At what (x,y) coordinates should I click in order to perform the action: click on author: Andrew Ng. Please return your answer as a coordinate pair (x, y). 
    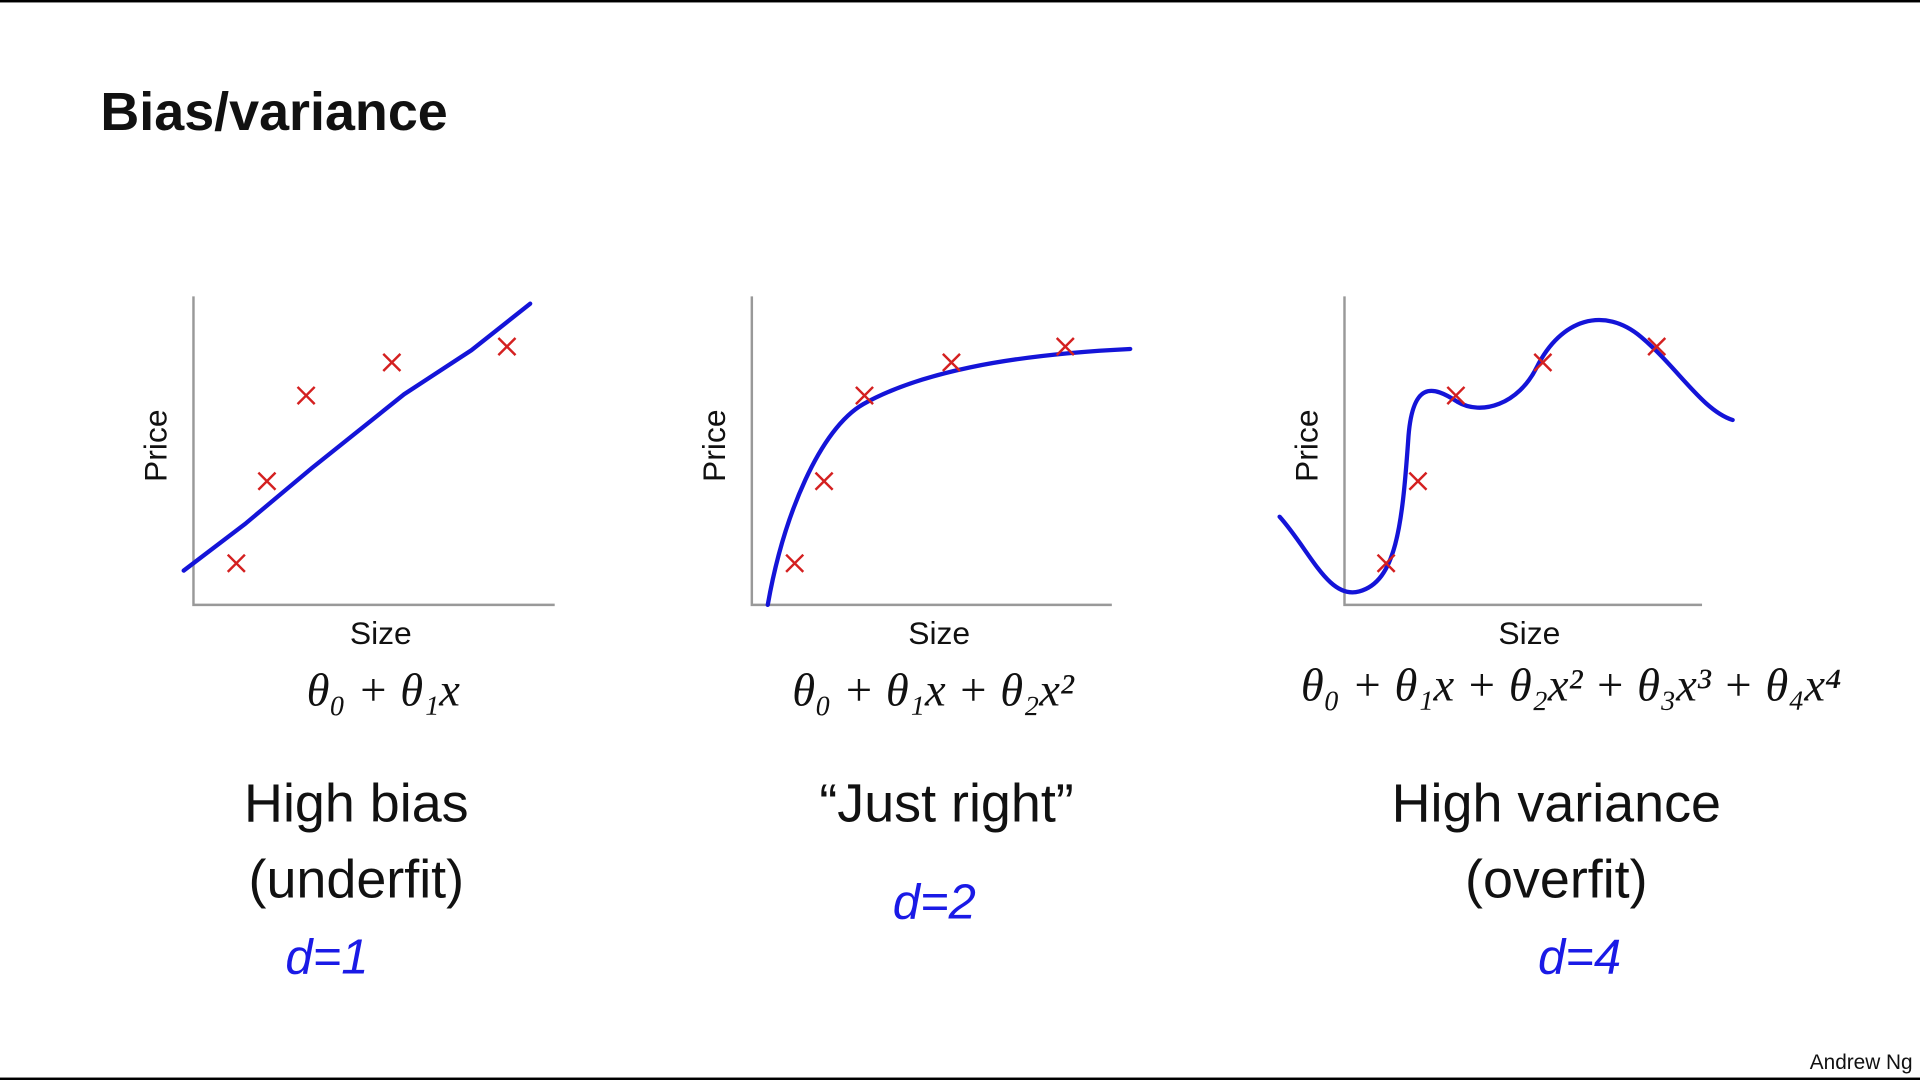
    Looking at the image, I should click on (1861, 1062).